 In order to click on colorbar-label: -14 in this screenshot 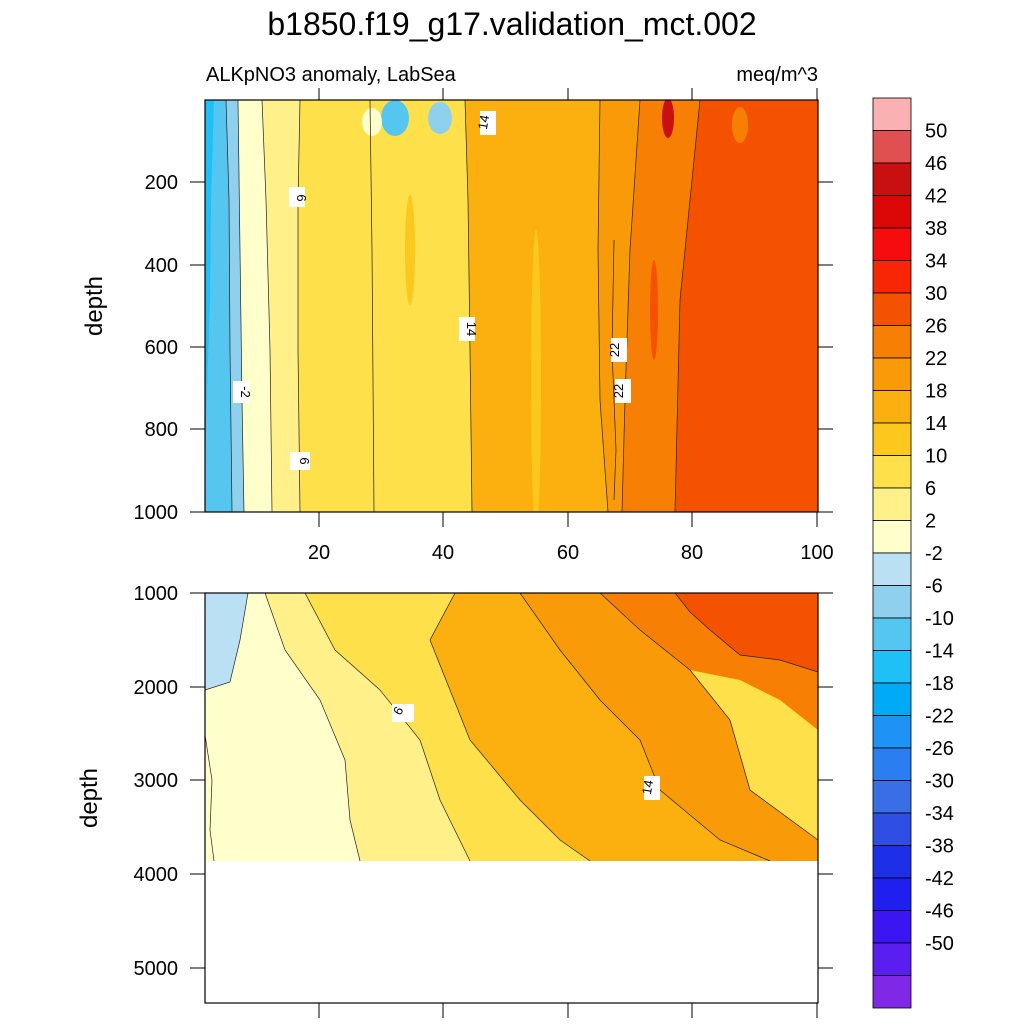, I will do `click(939, 652)`.